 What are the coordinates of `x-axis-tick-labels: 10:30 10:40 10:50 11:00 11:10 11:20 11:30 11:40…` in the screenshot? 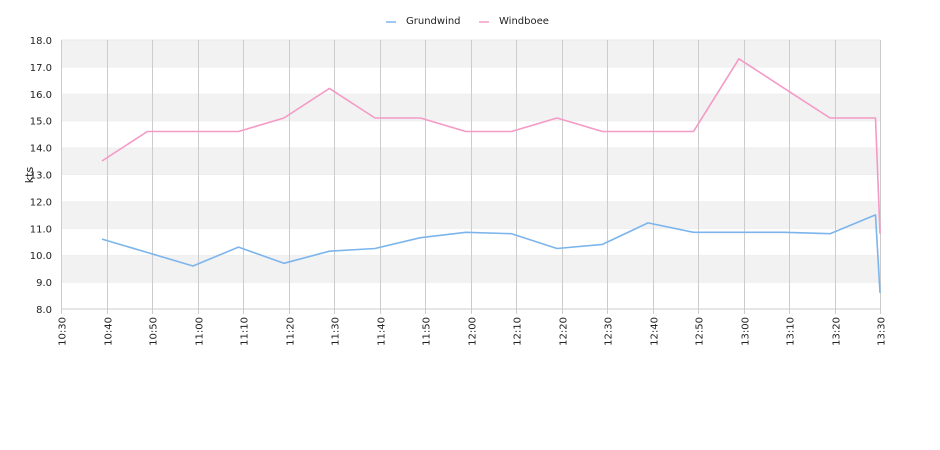 It's located at (473, 331).